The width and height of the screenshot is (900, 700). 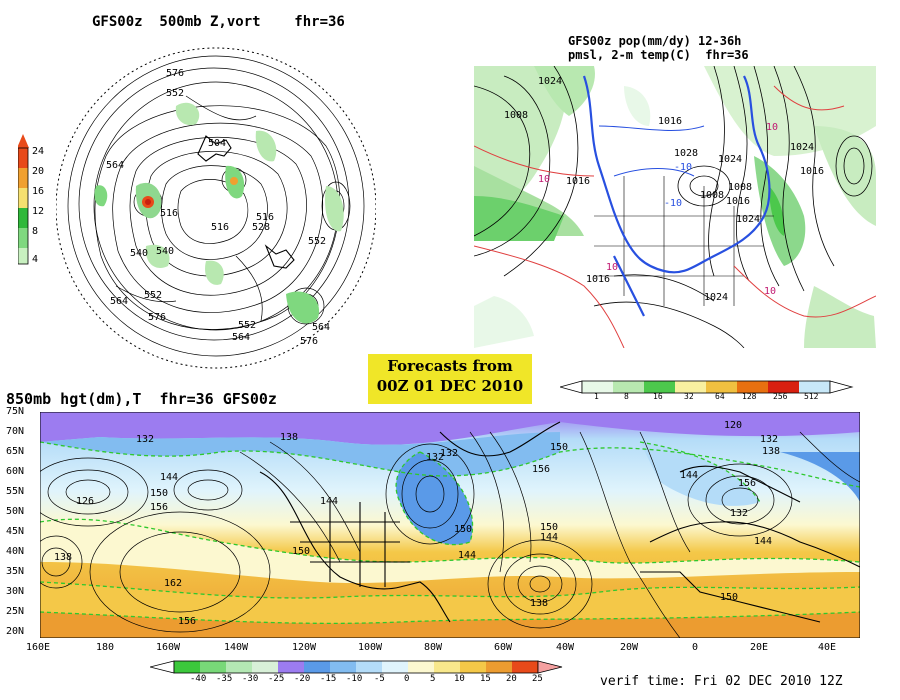 What do you see at coordinates (224, 679) in the screenshot?
I see `temp-tick: -35` at bounding box center [224, 679].